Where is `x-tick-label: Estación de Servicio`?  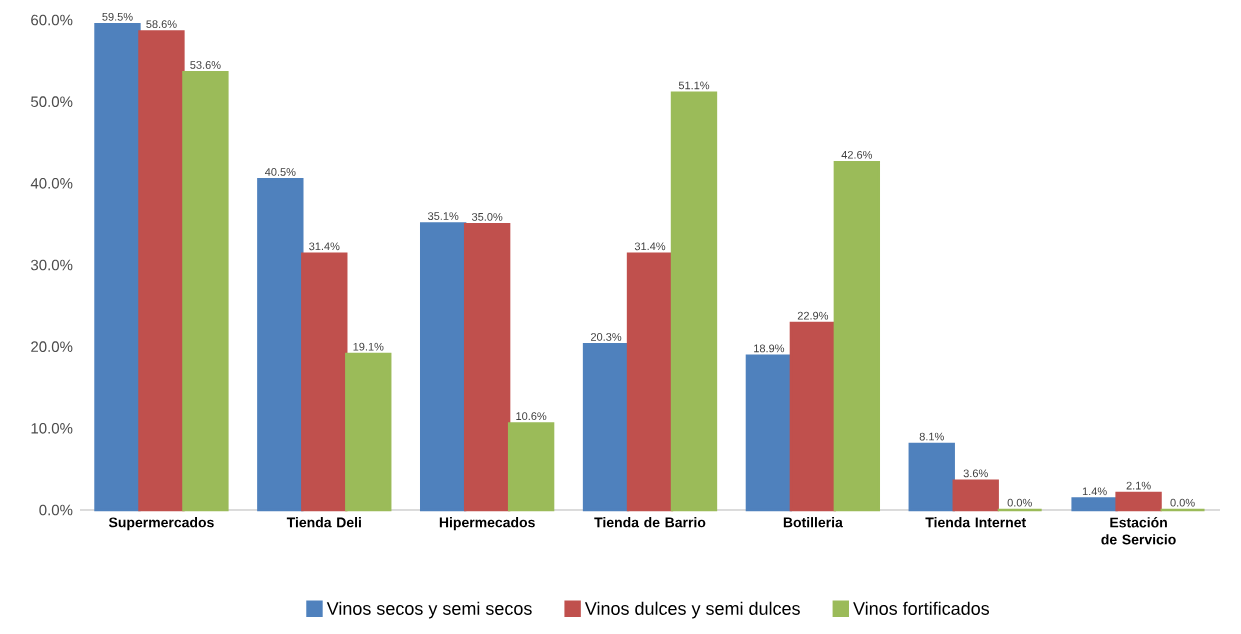 x-tick-label: Estación de Servicio is located at coordinates (1138, 531).